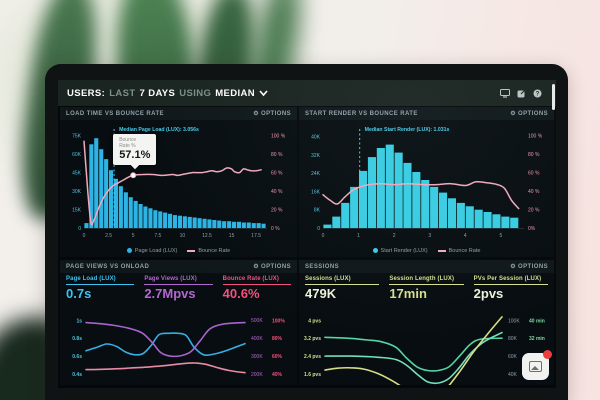  What do you see at coordinates (535, 137) in the screenshot?
I see `svg-text: 100 %` at bounding box center [535, 137].